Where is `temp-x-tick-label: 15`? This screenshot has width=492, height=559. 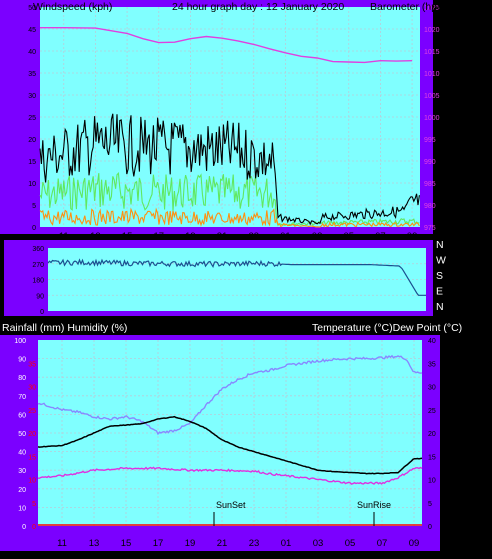
temp-x-tick-label: 15 is located at coordinates (126, 543).